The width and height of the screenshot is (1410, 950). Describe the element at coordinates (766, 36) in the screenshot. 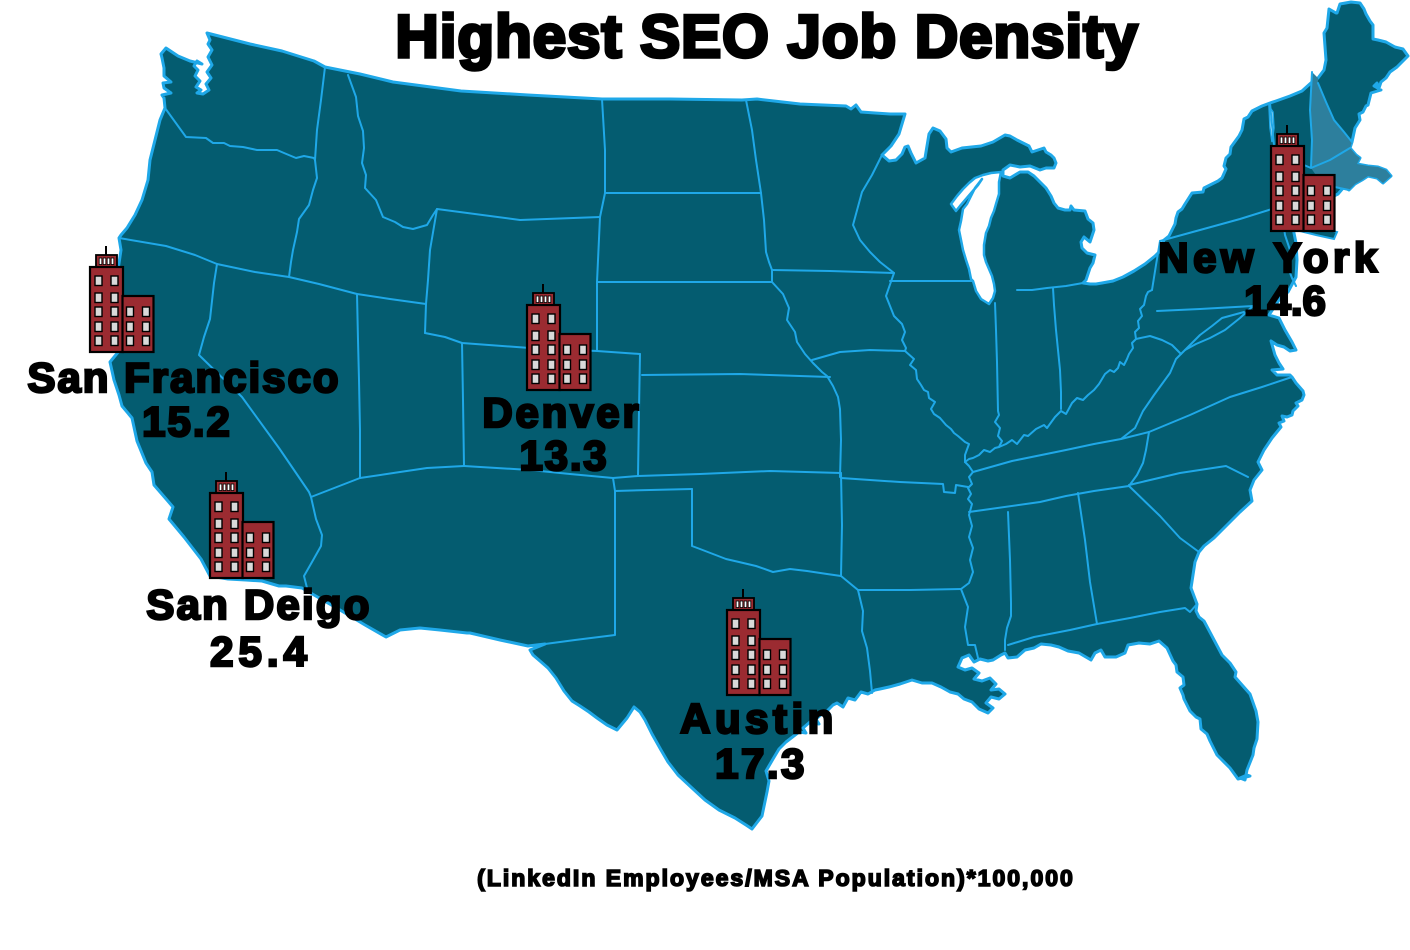

I see `svg-text: Highest SEO Job Density` at that location.